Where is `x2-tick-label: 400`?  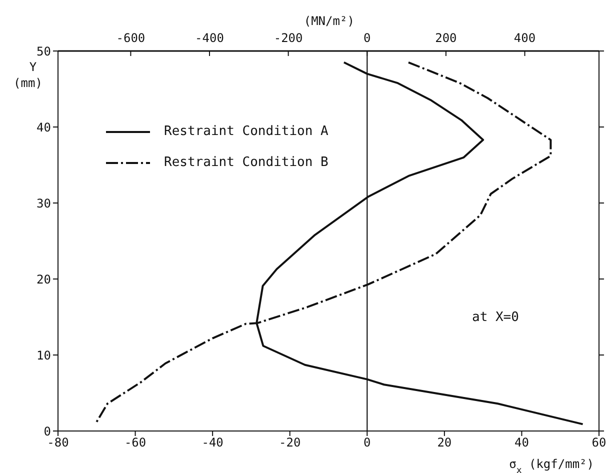 x2-tick-label: 400 is located at coordinates (525, 38).